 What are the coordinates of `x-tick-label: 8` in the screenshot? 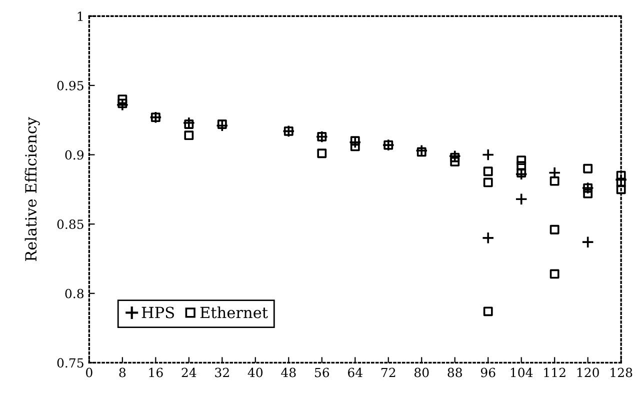 It's located at (122, 373).